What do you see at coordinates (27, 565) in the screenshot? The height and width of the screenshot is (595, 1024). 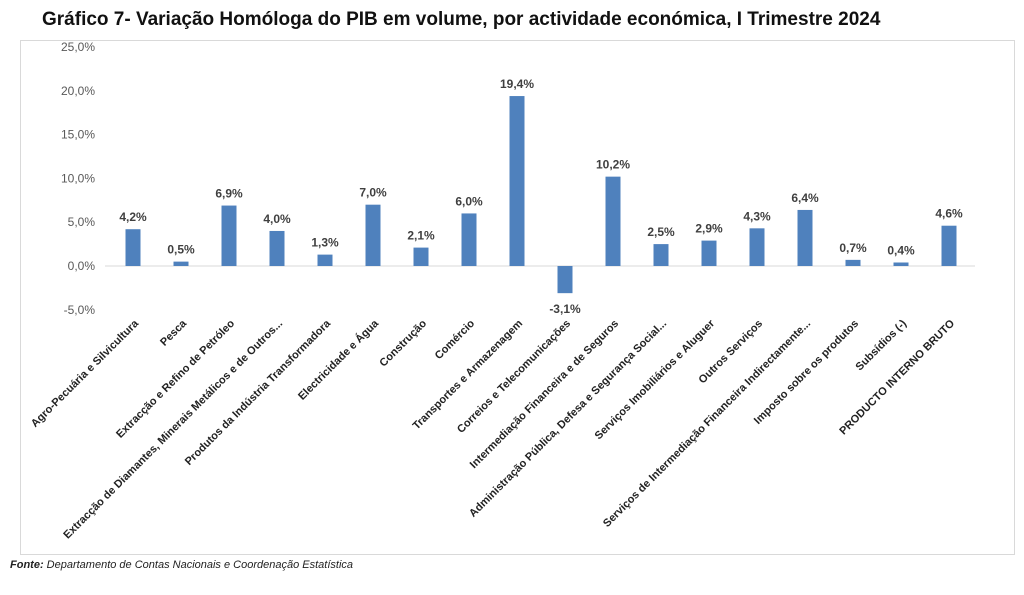 I see `source-label: Fonte:` at bounding box center [27, 565].